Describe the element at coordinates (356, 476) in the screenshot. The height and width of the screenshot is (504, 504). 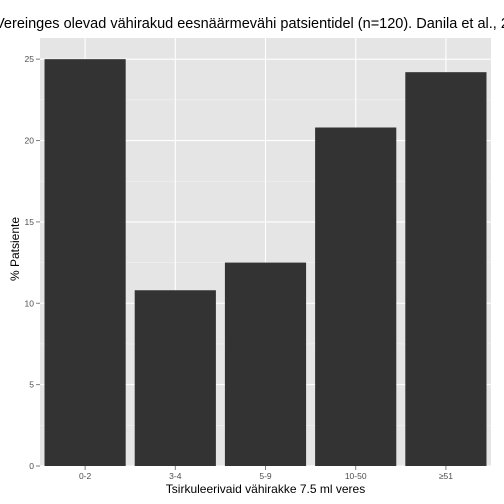
I see `x-tick-label: 10-50` at that location.